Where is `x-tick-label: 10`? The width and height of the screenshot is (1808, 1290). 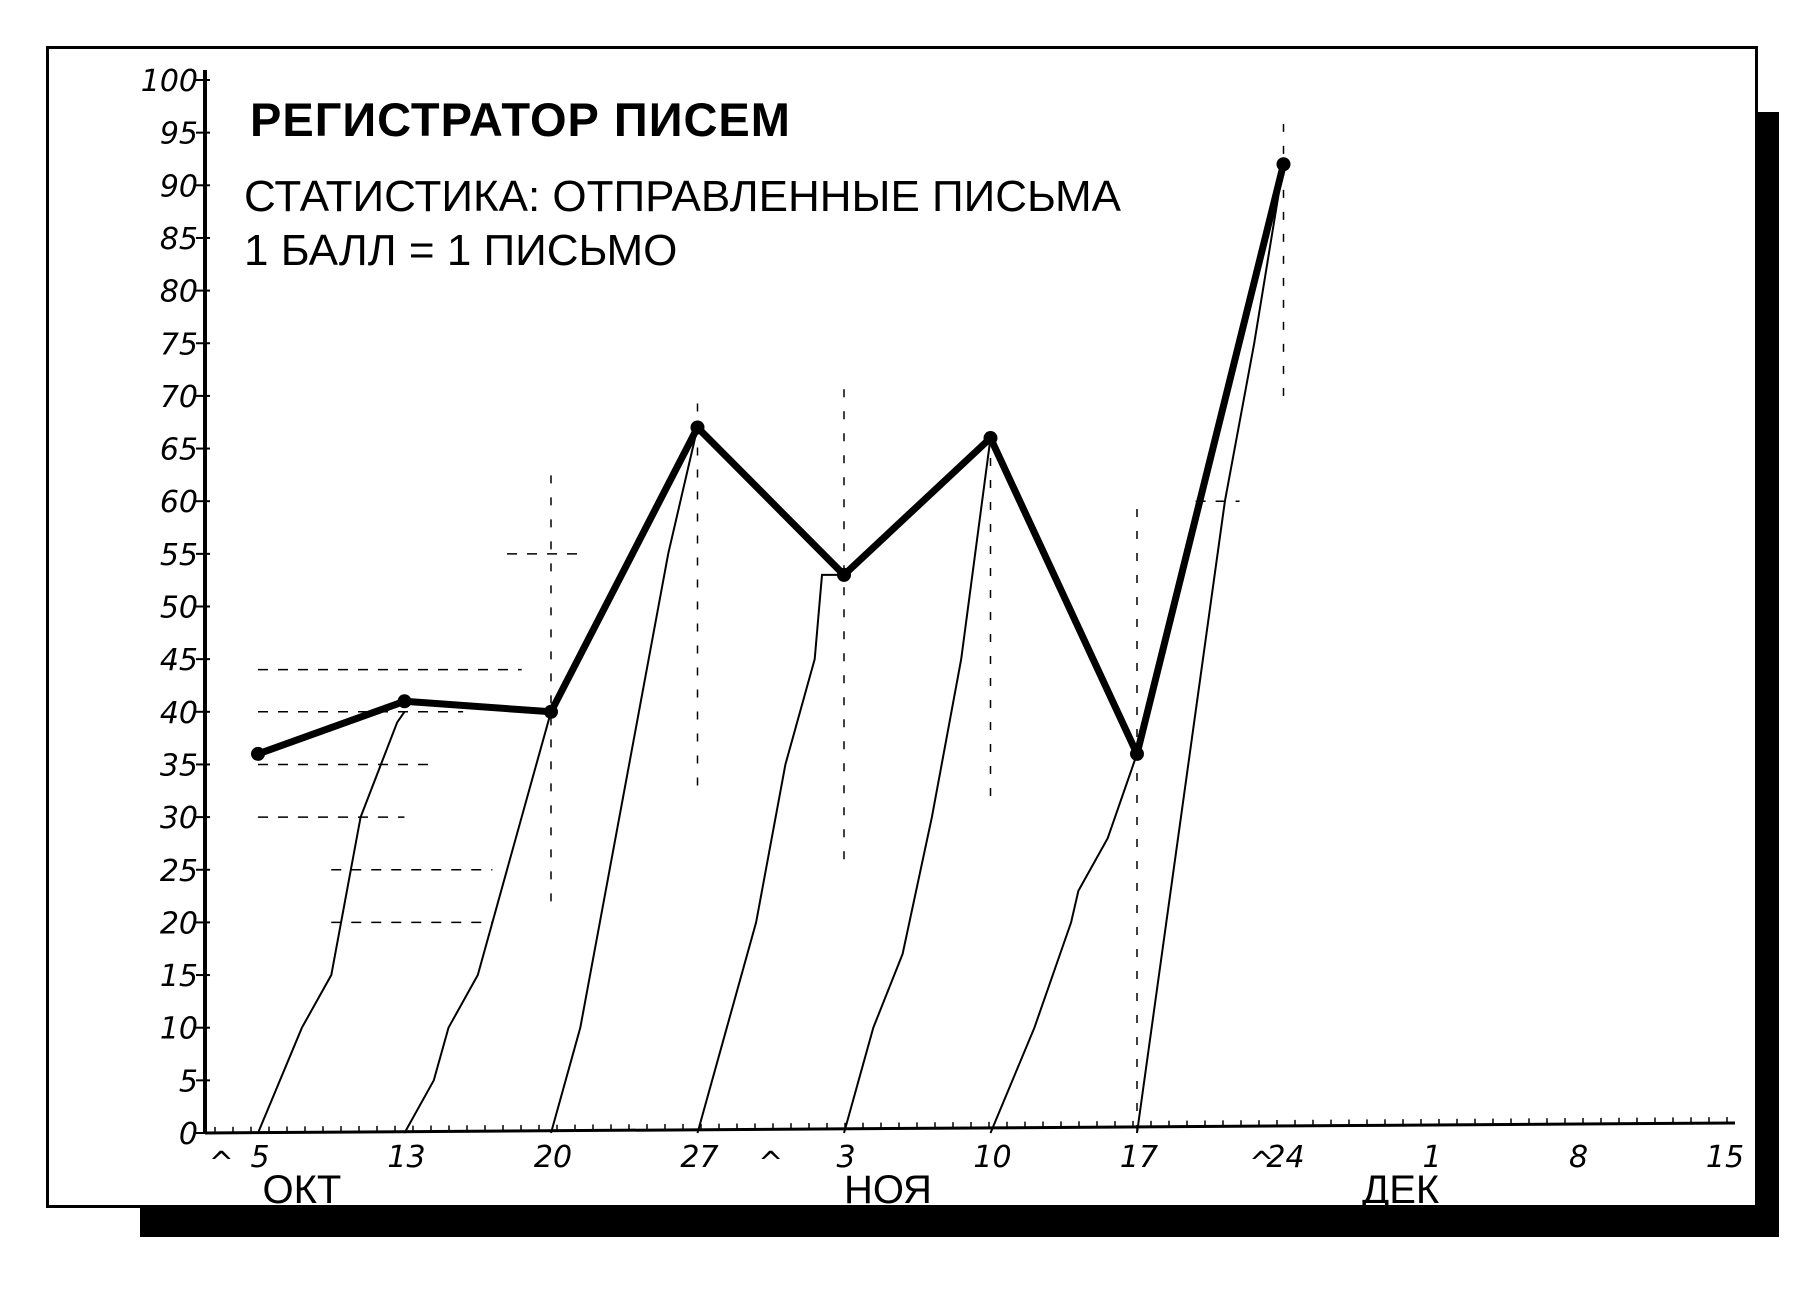 x-tick-label: 10 is located at coordinates (992, 1157).